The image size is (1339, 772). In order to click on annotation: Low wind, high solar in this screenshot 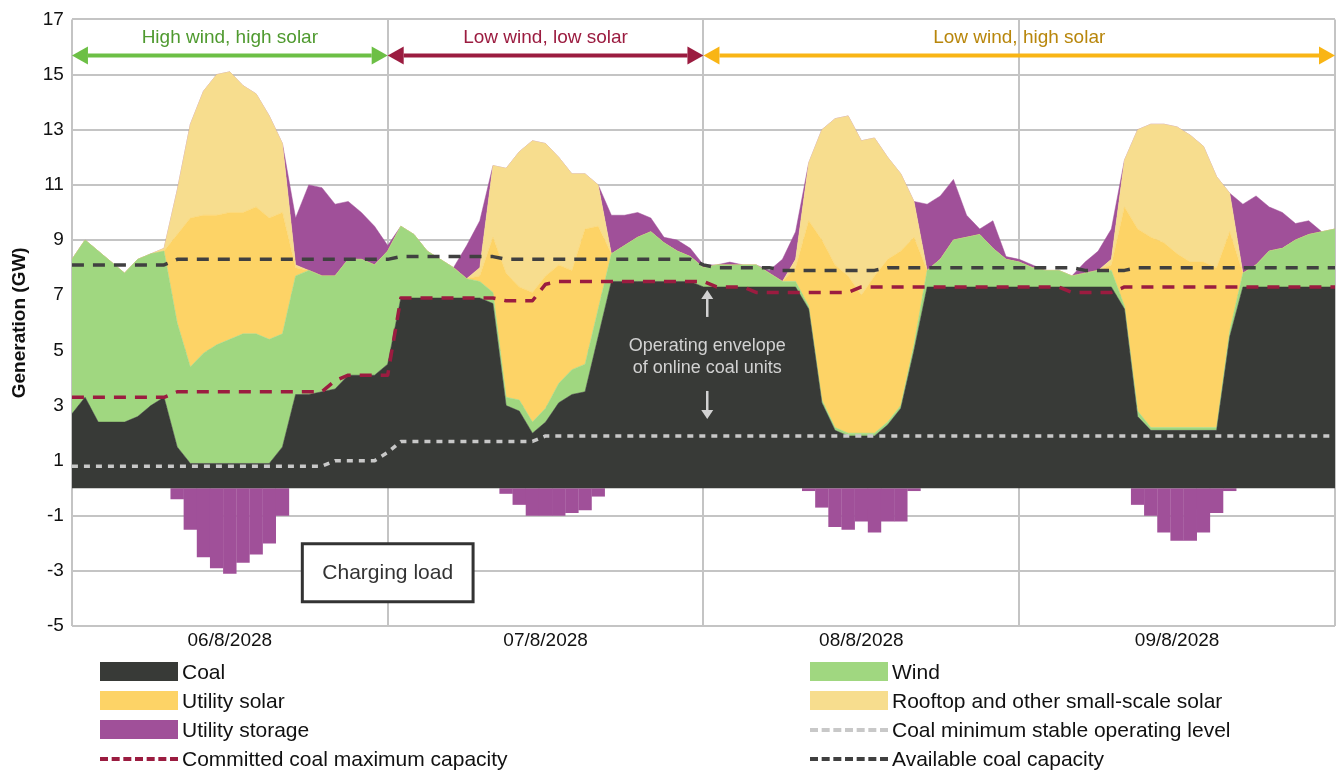, I will do `click(1019, 37)`.